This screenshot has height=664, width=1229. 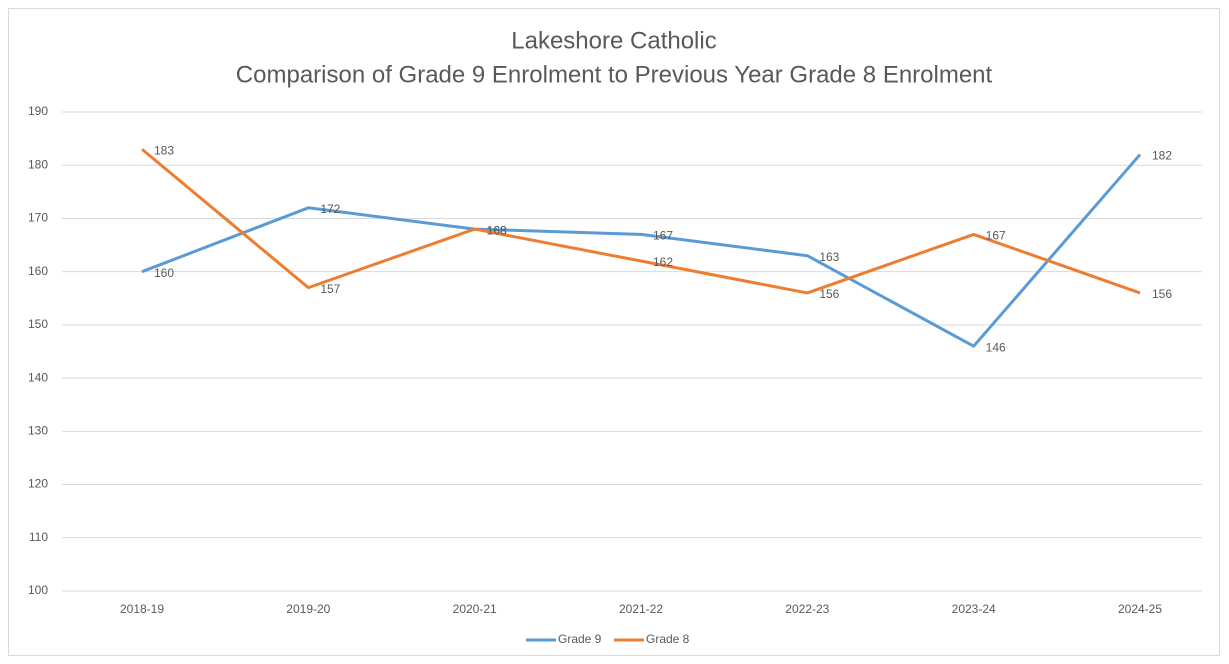 I want to click on y-tick-label: 130, so click(x=38, y=431).